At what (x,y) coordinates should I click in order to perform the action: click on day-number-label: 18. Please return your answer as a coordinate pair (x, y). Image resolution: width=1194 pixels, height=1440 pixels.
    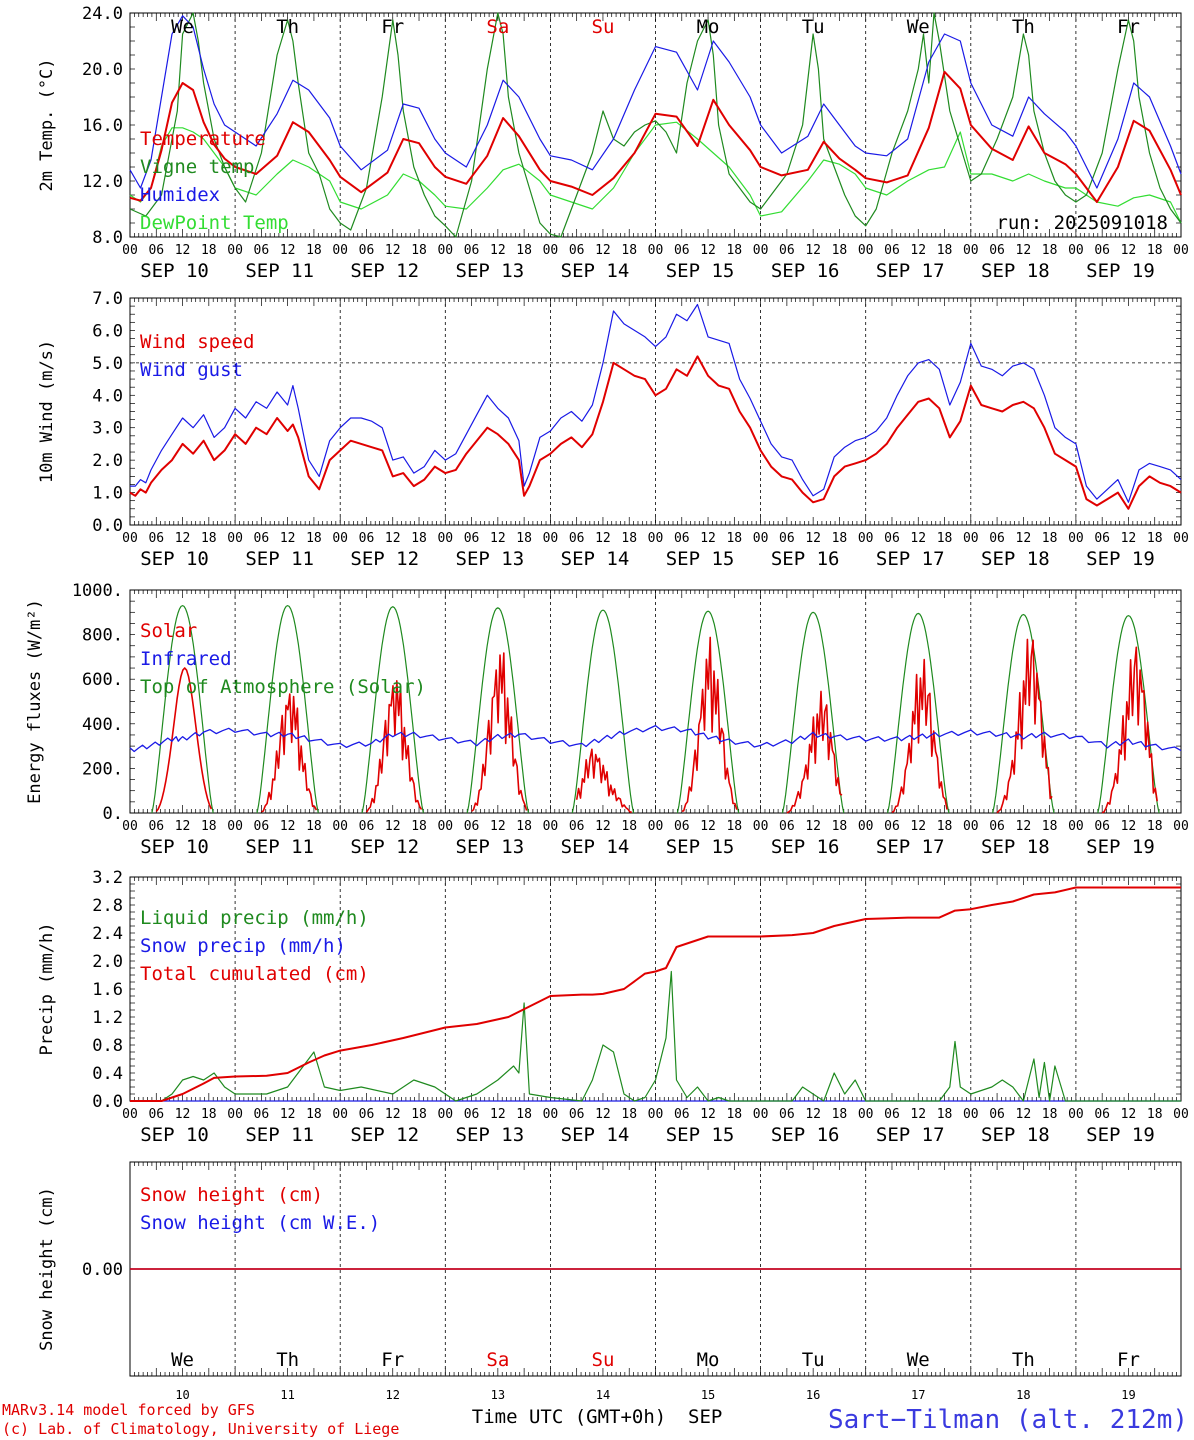
    Looking at the image, I should click on (1023, 1395).